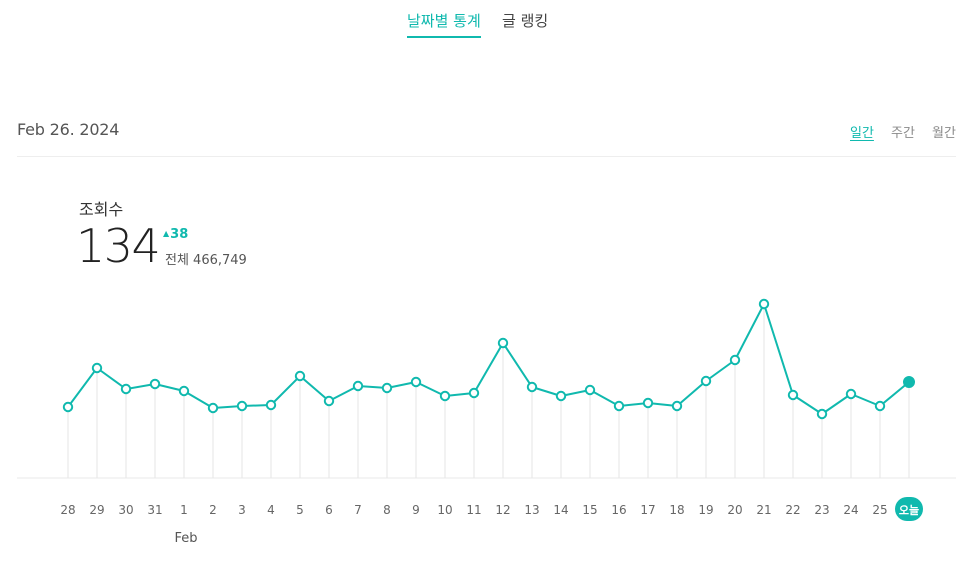  Describe the element at coordinates (206, 260) in the screenshot. I see `stat-total: 전체 466,749` at that location.